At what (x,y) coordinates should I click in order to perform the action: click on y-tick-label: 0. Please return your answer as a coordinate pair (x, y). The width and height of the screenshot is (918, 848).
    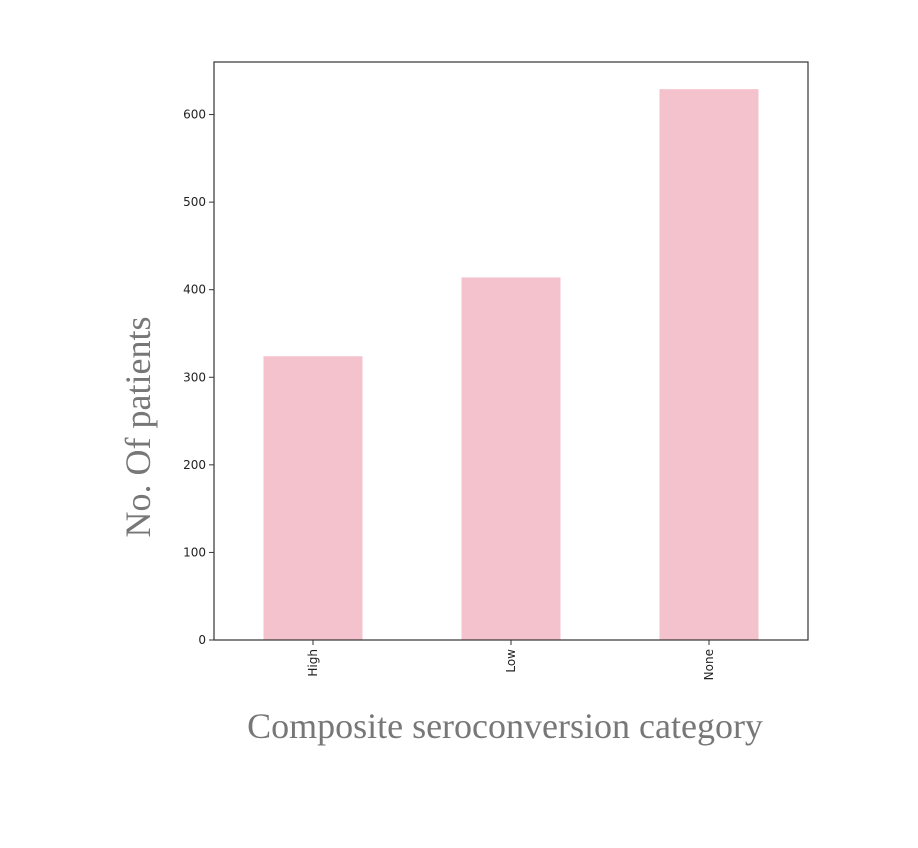
    Looking at the image, I should click on (202, 640).